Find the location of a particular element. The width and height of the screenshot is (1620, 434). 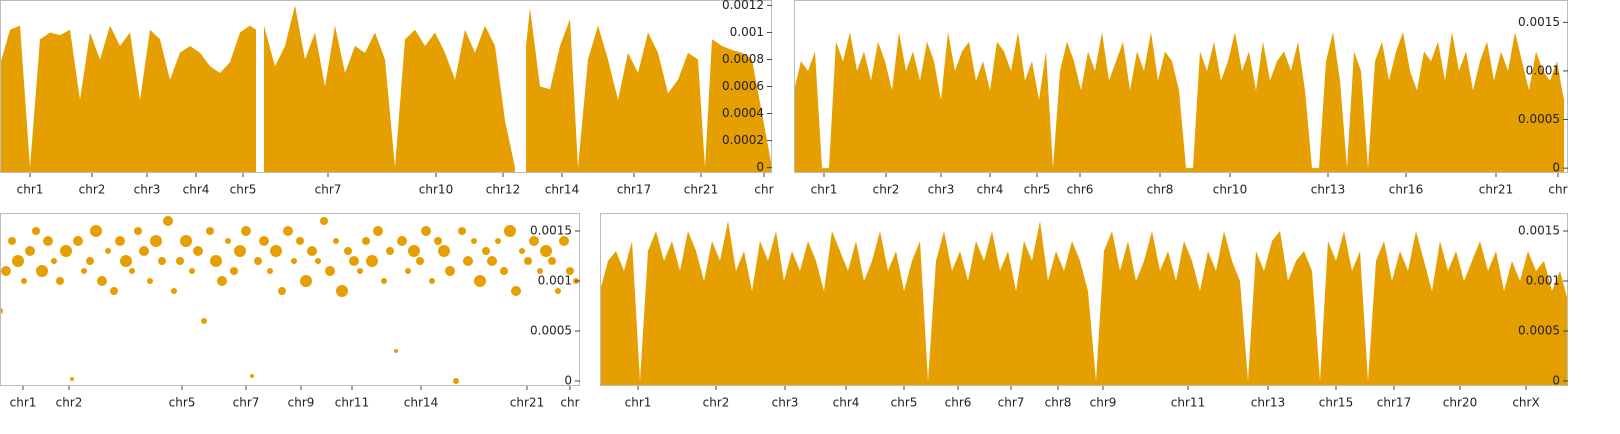

y-tick-label: 0.001 is located at coordinates (1543, 70).